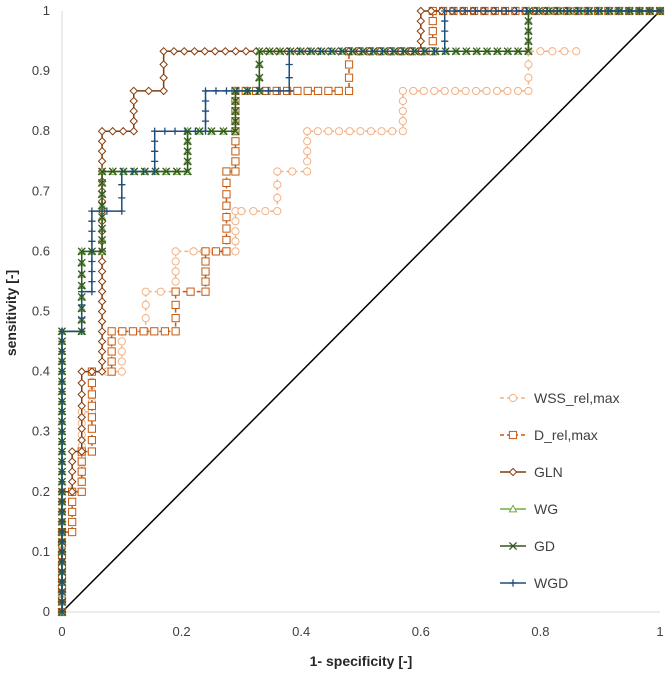 Image resolution: width=669 pixels, height=679 pixels. Describe the element at coordinates (560, 490) in the screenshot. I see `legend: WSS_rel,max D_rel,max GLN WG GD WGD` at that location.